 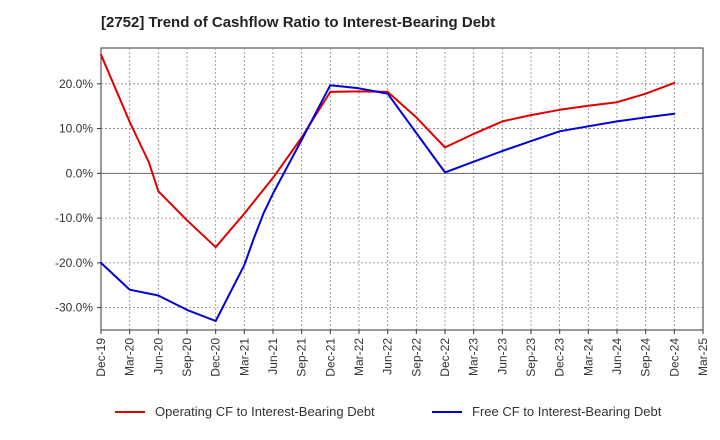 What do you see at coordinates (74, 218) in the screenshot?
I see `y-tick-label: -10.0%` at bounding box center [74, 218].